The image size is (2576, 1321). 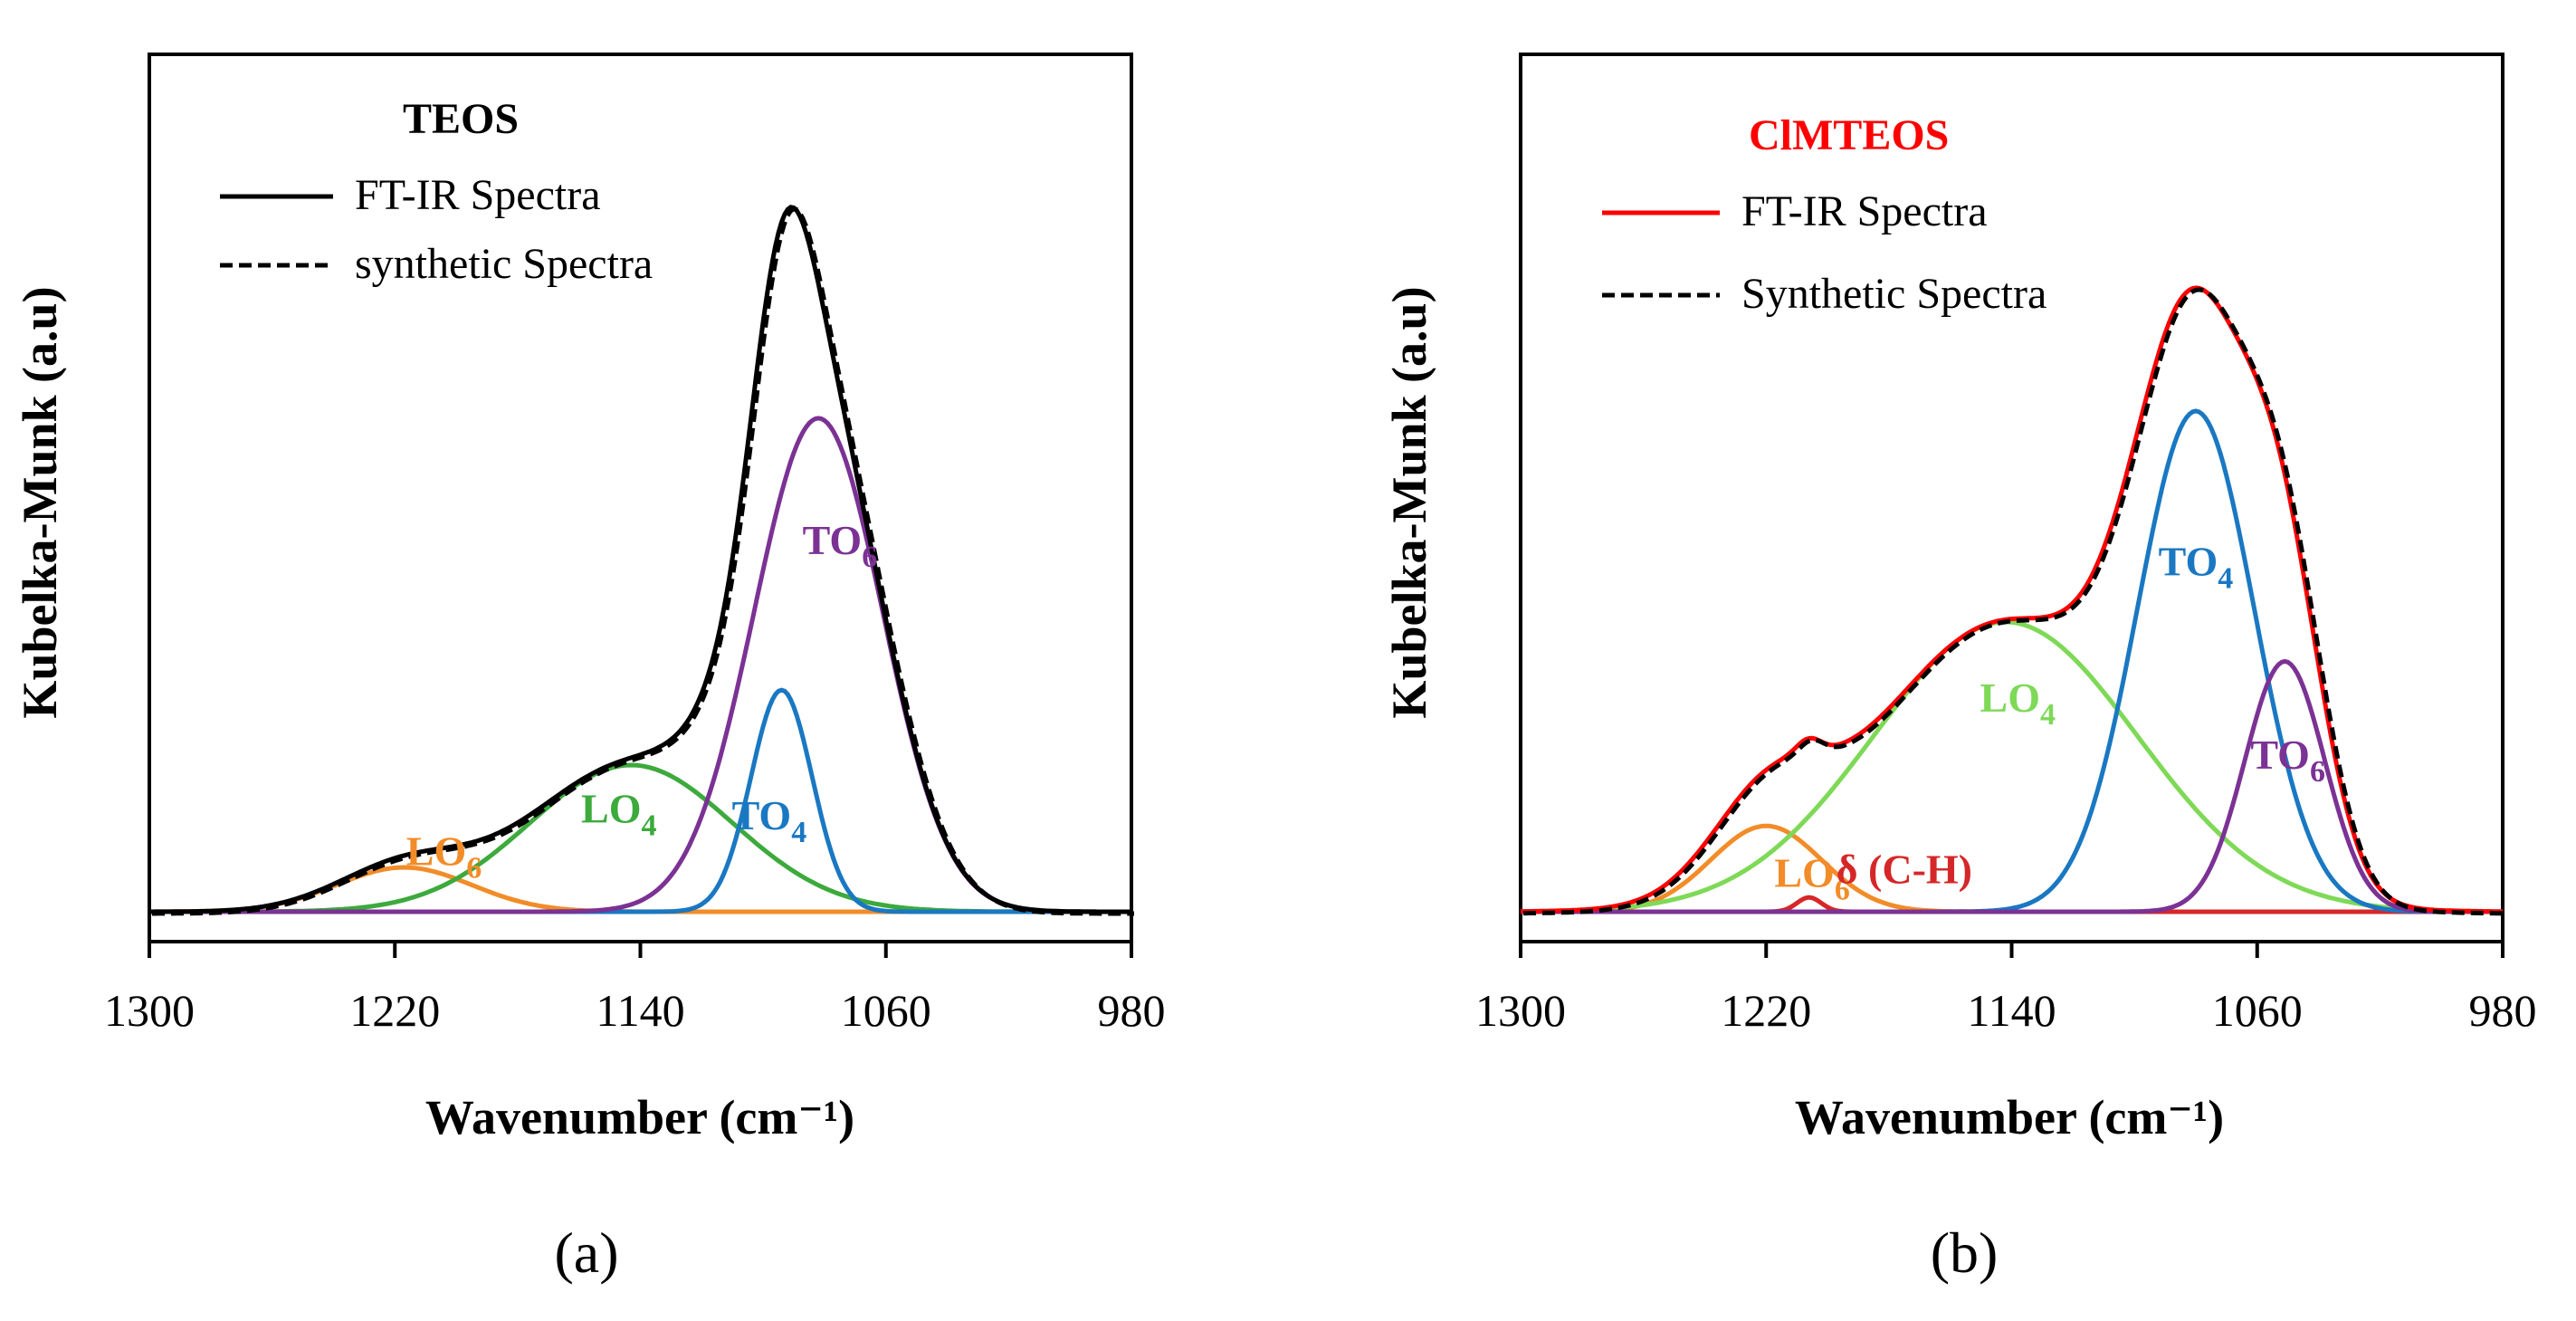 I want to click on panel-b-x-ticks, so click(x=2012, y=950).